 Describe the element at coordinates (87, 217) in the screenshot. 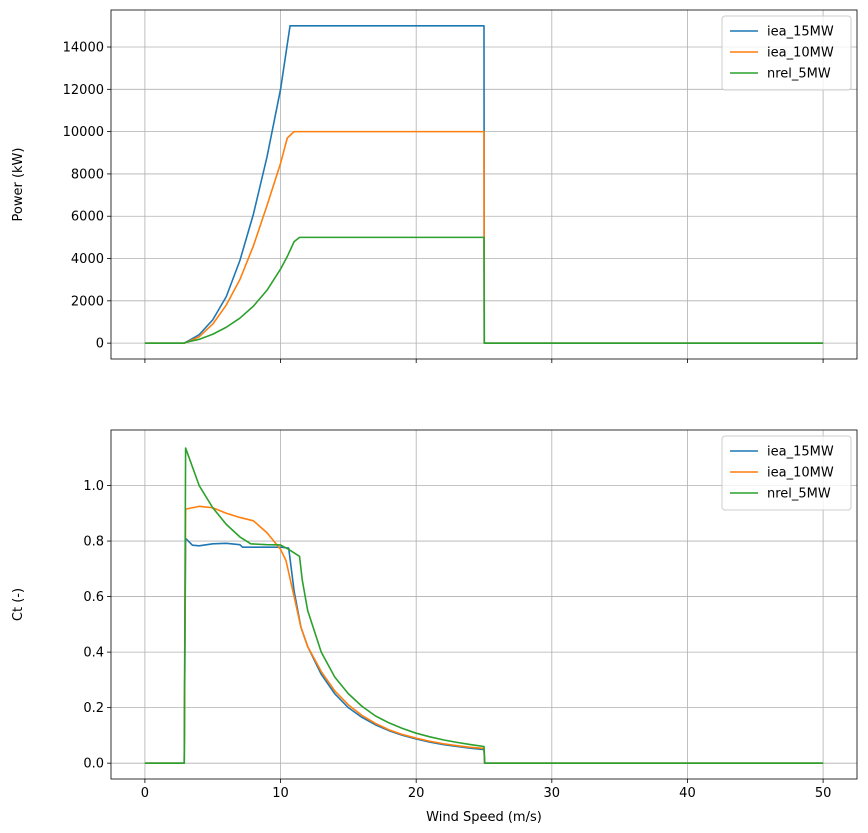

I see `y-tick-label: 6000` at that location.